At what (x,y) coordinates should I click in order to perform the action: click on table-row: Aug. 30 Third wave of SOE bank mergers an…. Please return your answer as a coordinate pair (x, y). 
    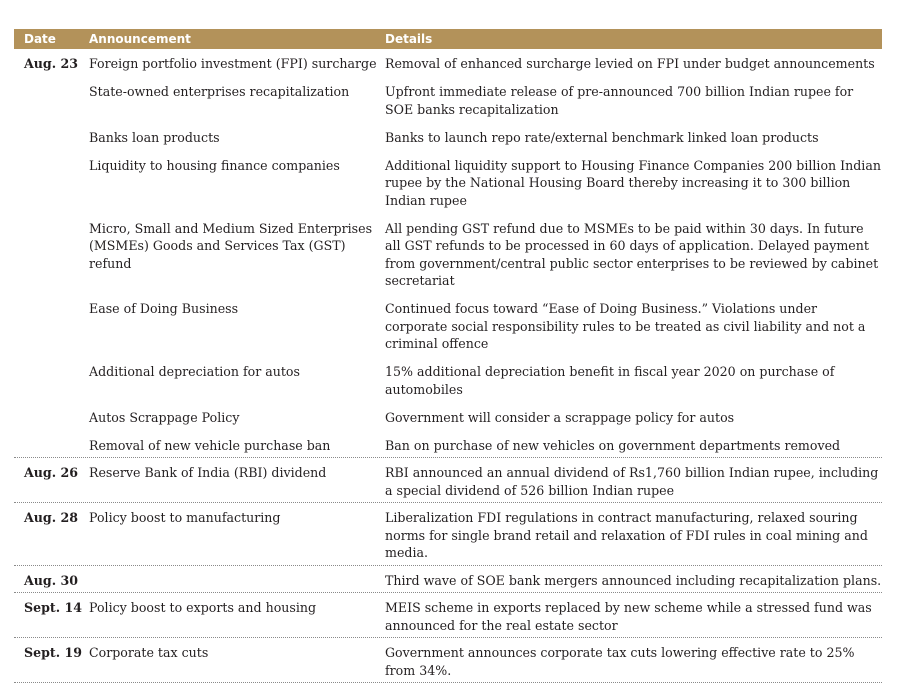
    Looking at the image, I should click on (448, 581).